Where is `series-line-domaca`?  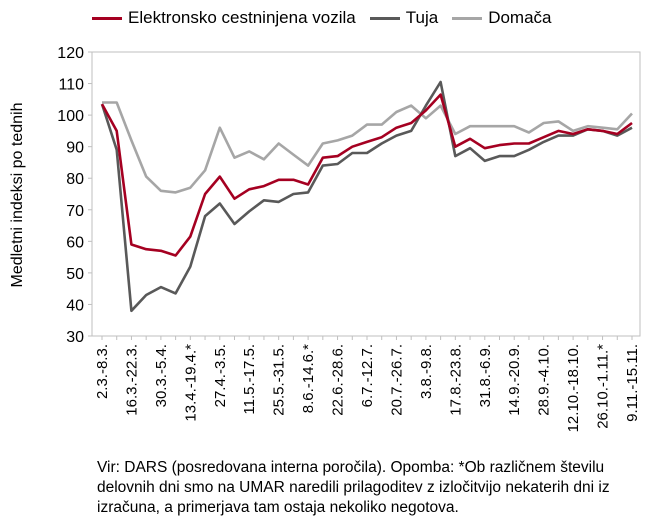 series-line-domaca is located at coordinates (367, 147).